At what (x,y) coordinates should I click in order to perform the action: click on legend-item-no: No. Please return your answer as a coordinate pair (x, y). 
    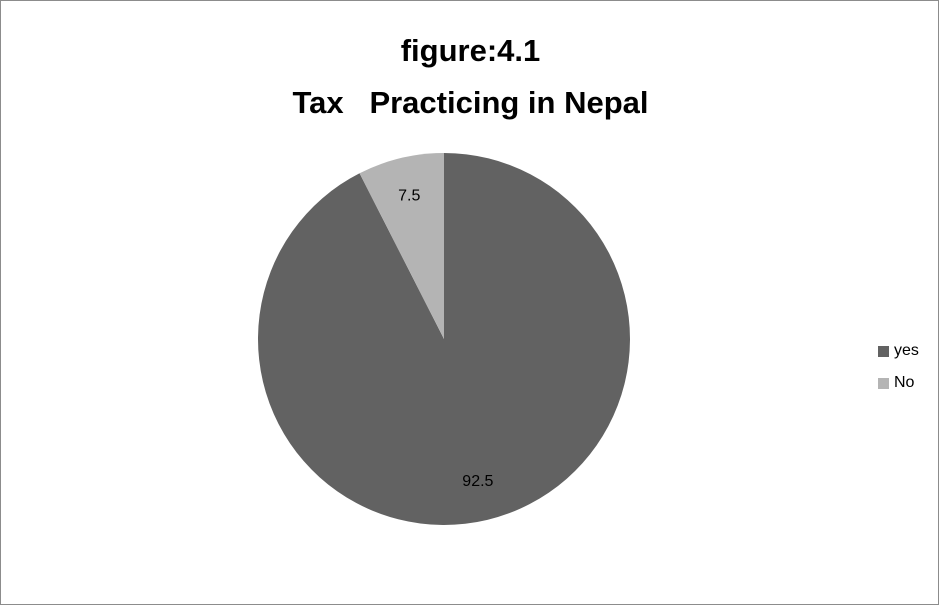
    Looking at the image, I should click on (898, 383).